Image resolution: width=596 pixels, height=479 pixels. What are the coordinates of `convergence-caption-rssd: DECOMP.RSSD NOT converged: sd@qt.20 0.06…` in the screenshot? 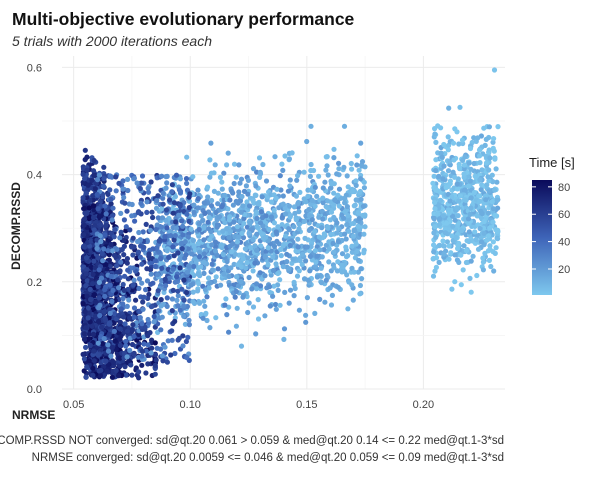 It's located at (252, 441).